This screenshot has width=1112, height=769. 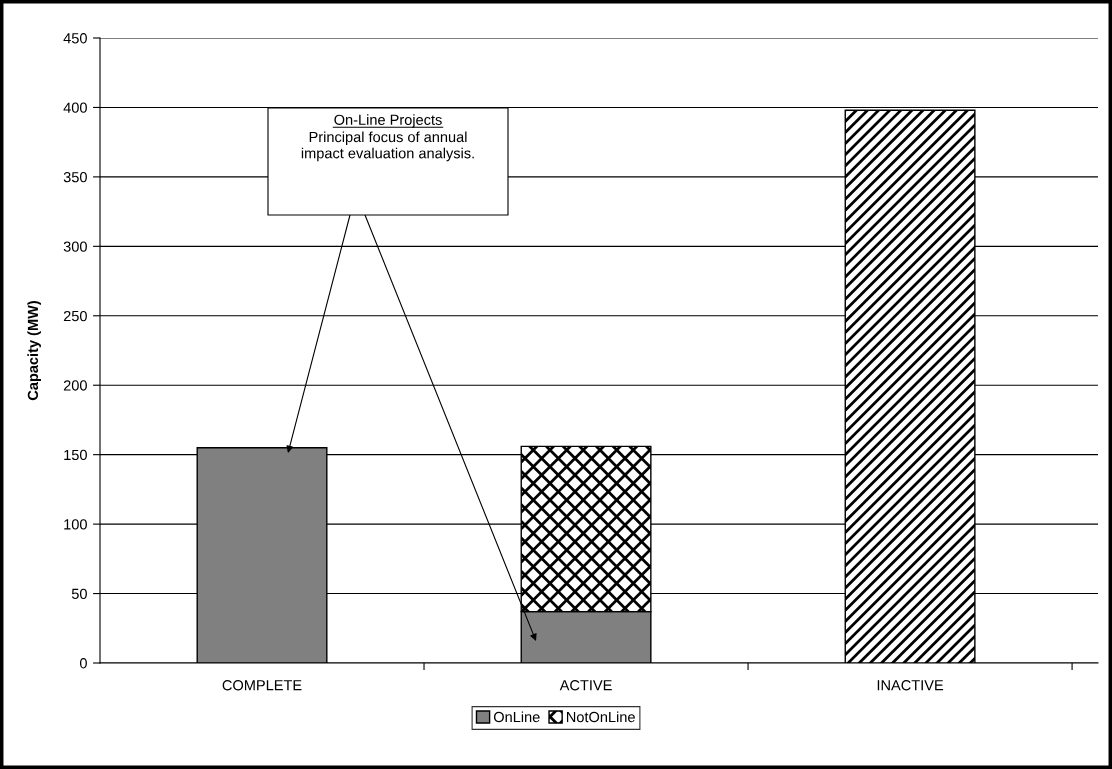 I want to click on y-tick-label: 300, so click(x=75, y=246).